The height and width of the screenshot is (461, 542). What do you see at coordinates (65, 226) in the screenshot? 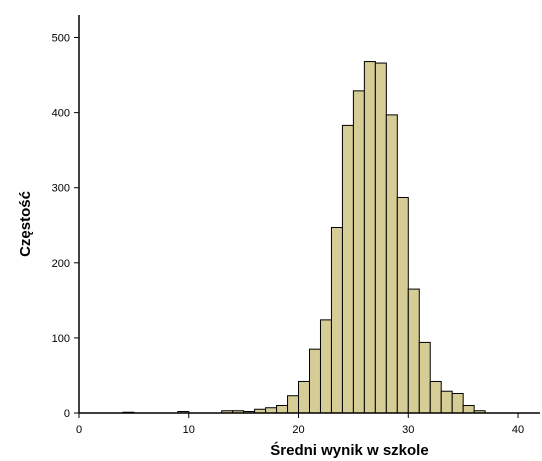
I see `y-axis-ticks: 0 100 200 300 400 500` at bounding box center [65, 226].